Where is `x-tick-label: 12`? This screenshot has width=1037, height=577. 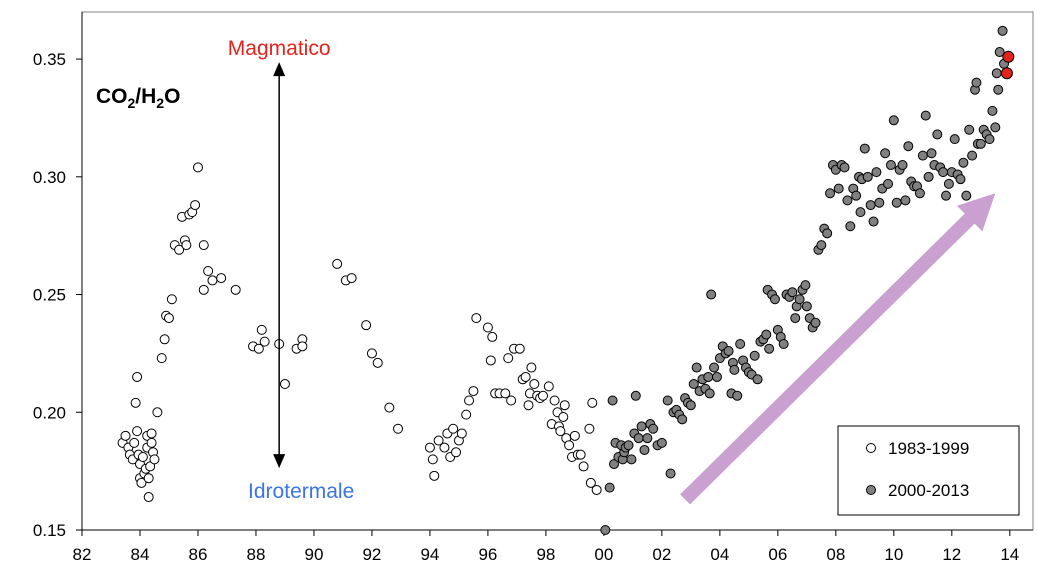
x-tick-label: 12 is located at coordinates (951, 554).